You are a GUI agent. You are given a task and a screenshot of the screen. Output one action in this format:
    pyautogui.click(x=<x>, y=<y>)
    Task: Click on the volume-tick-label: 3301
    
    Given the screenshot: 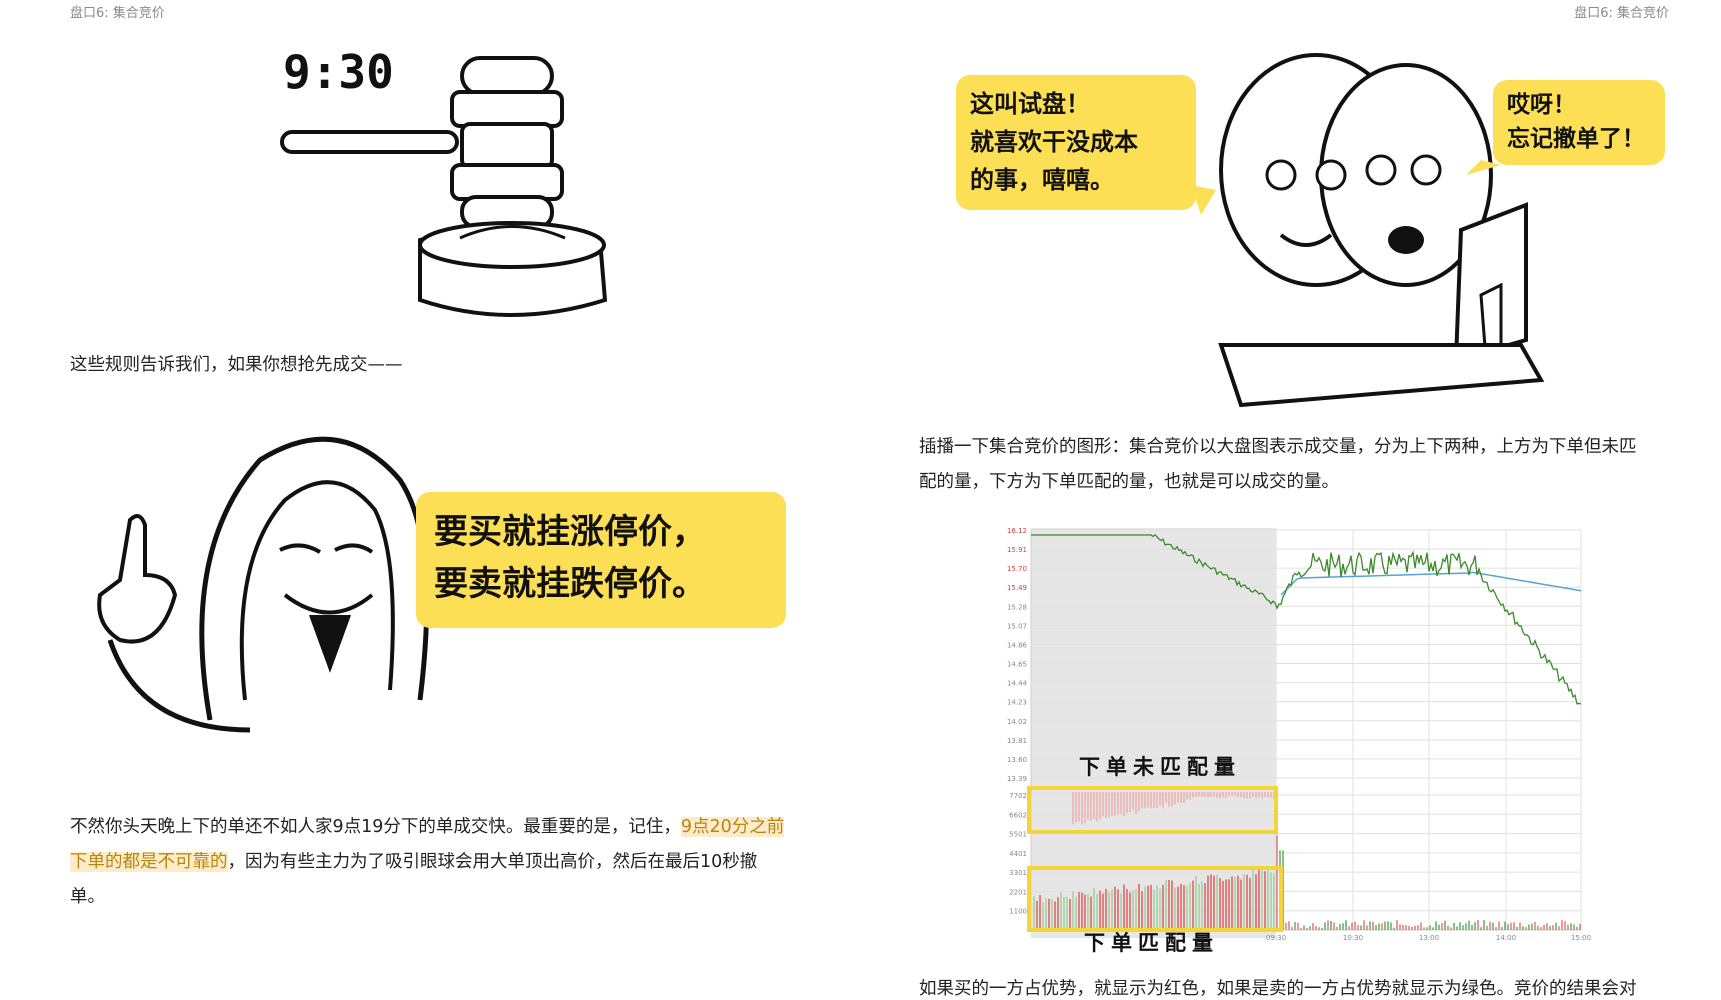 What is the action you would take?
    pyautogui.click(x=1018, y=873)
    